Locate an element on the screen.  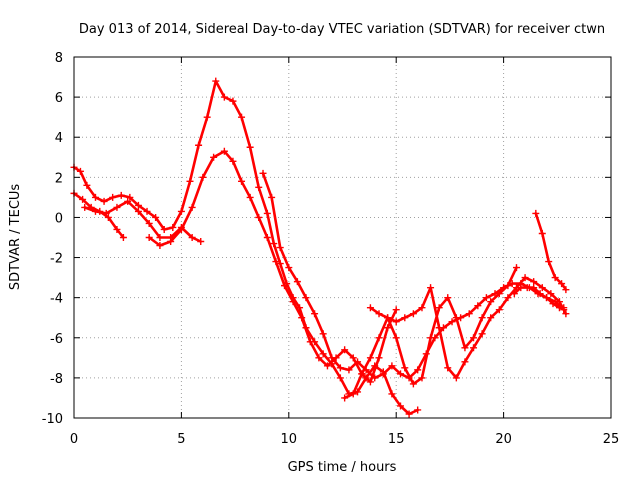
y-tick-label: -10 is located at coordinates (52, 419).